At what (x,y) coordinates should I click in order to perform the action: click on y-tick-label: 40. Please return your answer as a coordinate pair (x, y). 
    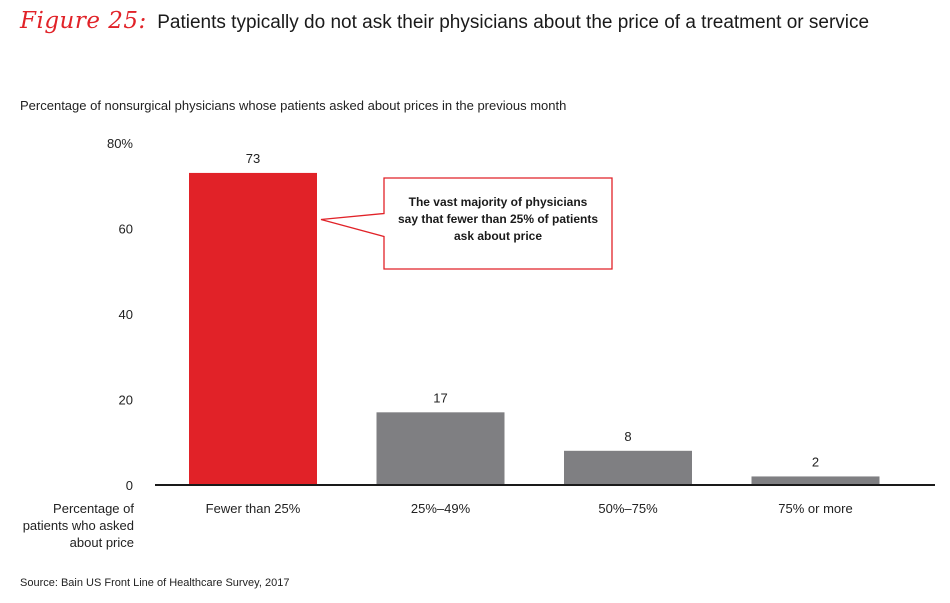
    Looking at the image, I should click on (126, 314).